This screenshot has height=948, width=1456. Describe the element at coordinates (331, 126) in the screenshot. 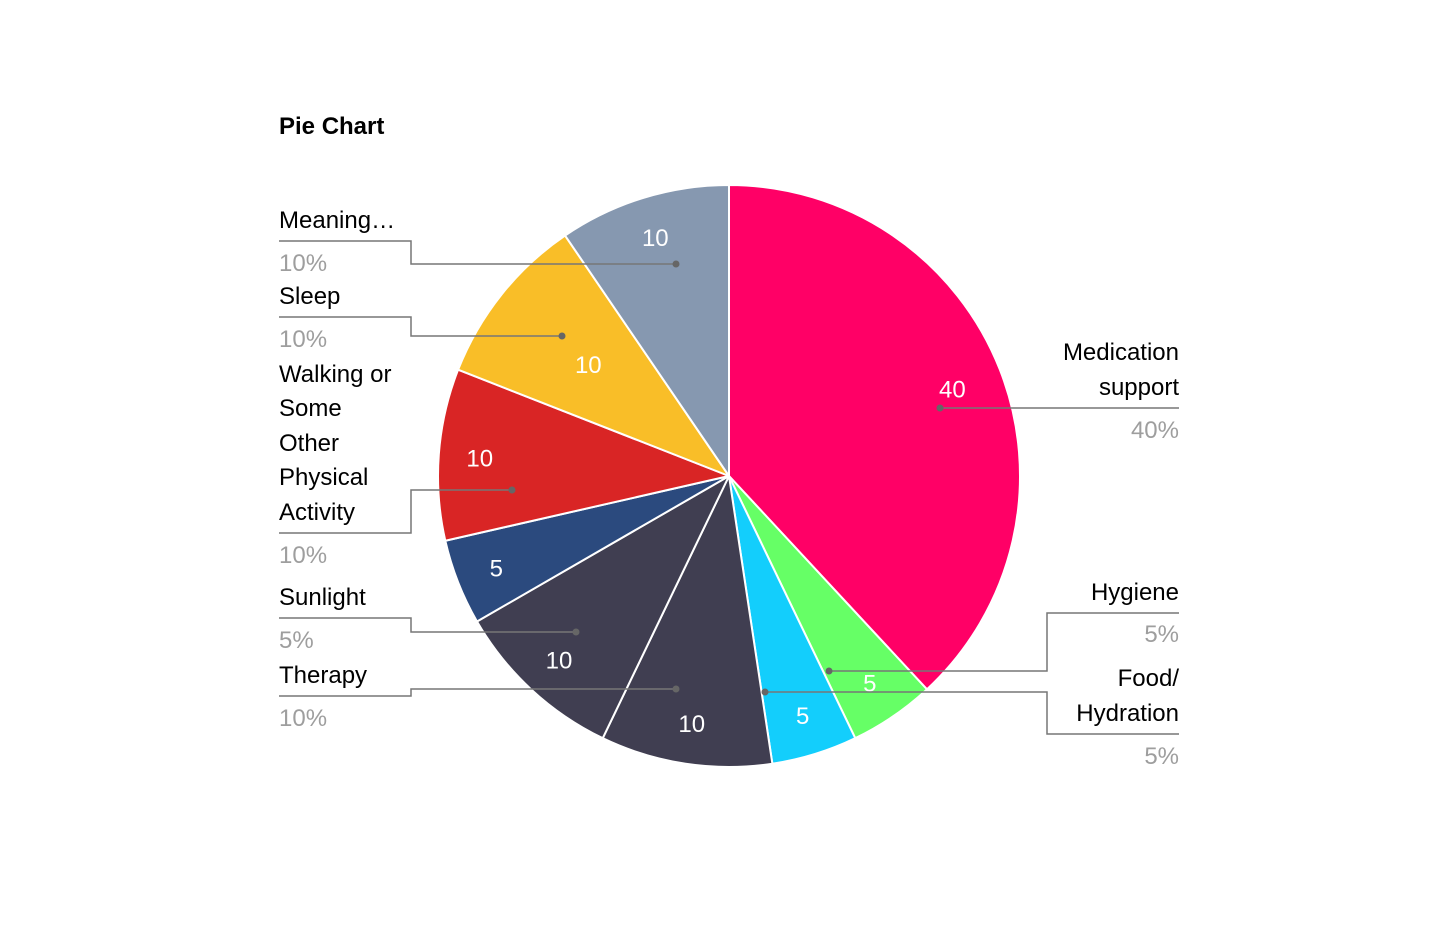

I see `chart-title: Pie Chart` at that location.